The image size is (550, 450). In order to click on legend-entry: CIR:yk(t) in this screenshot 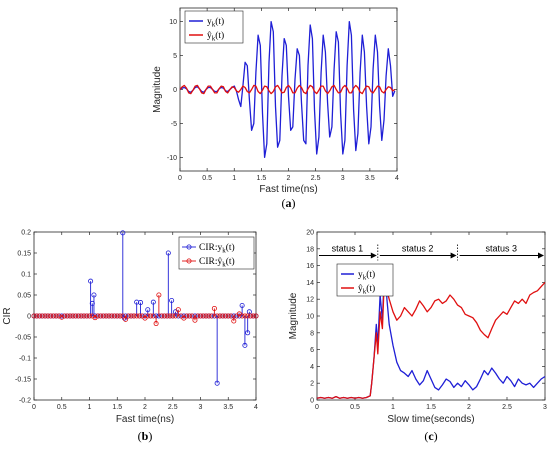, I will do `click(217, 248)`.